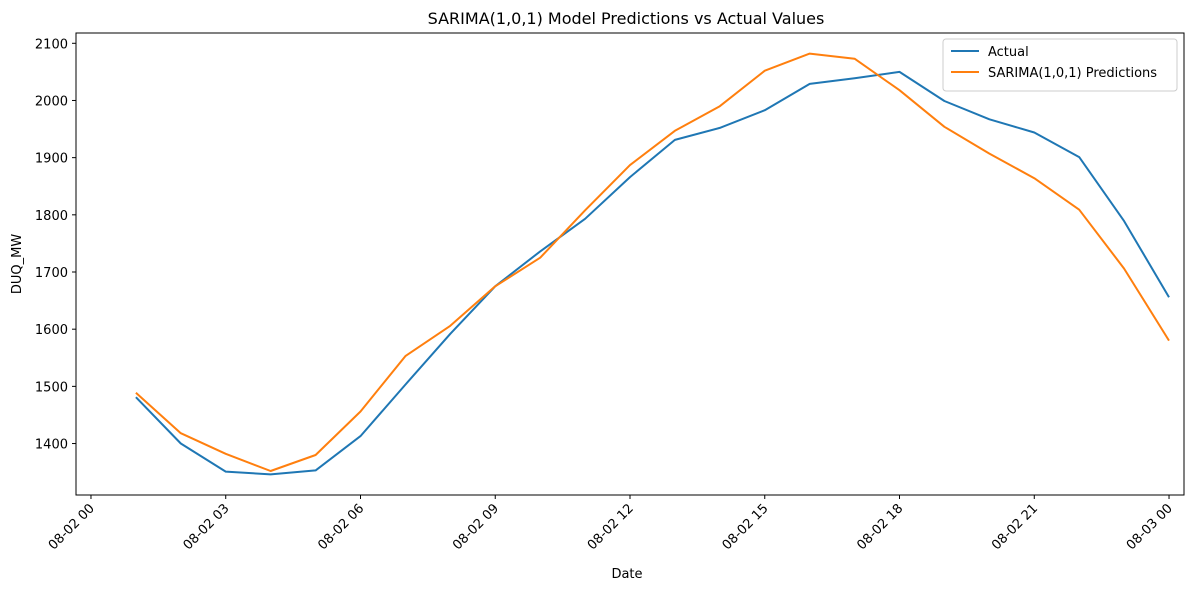 The image size is (1189, 590). What do you see at coordinates (51, 445) in the screenshot?
I see `y-tick-label: 1400` at bounding box center [51, 445].